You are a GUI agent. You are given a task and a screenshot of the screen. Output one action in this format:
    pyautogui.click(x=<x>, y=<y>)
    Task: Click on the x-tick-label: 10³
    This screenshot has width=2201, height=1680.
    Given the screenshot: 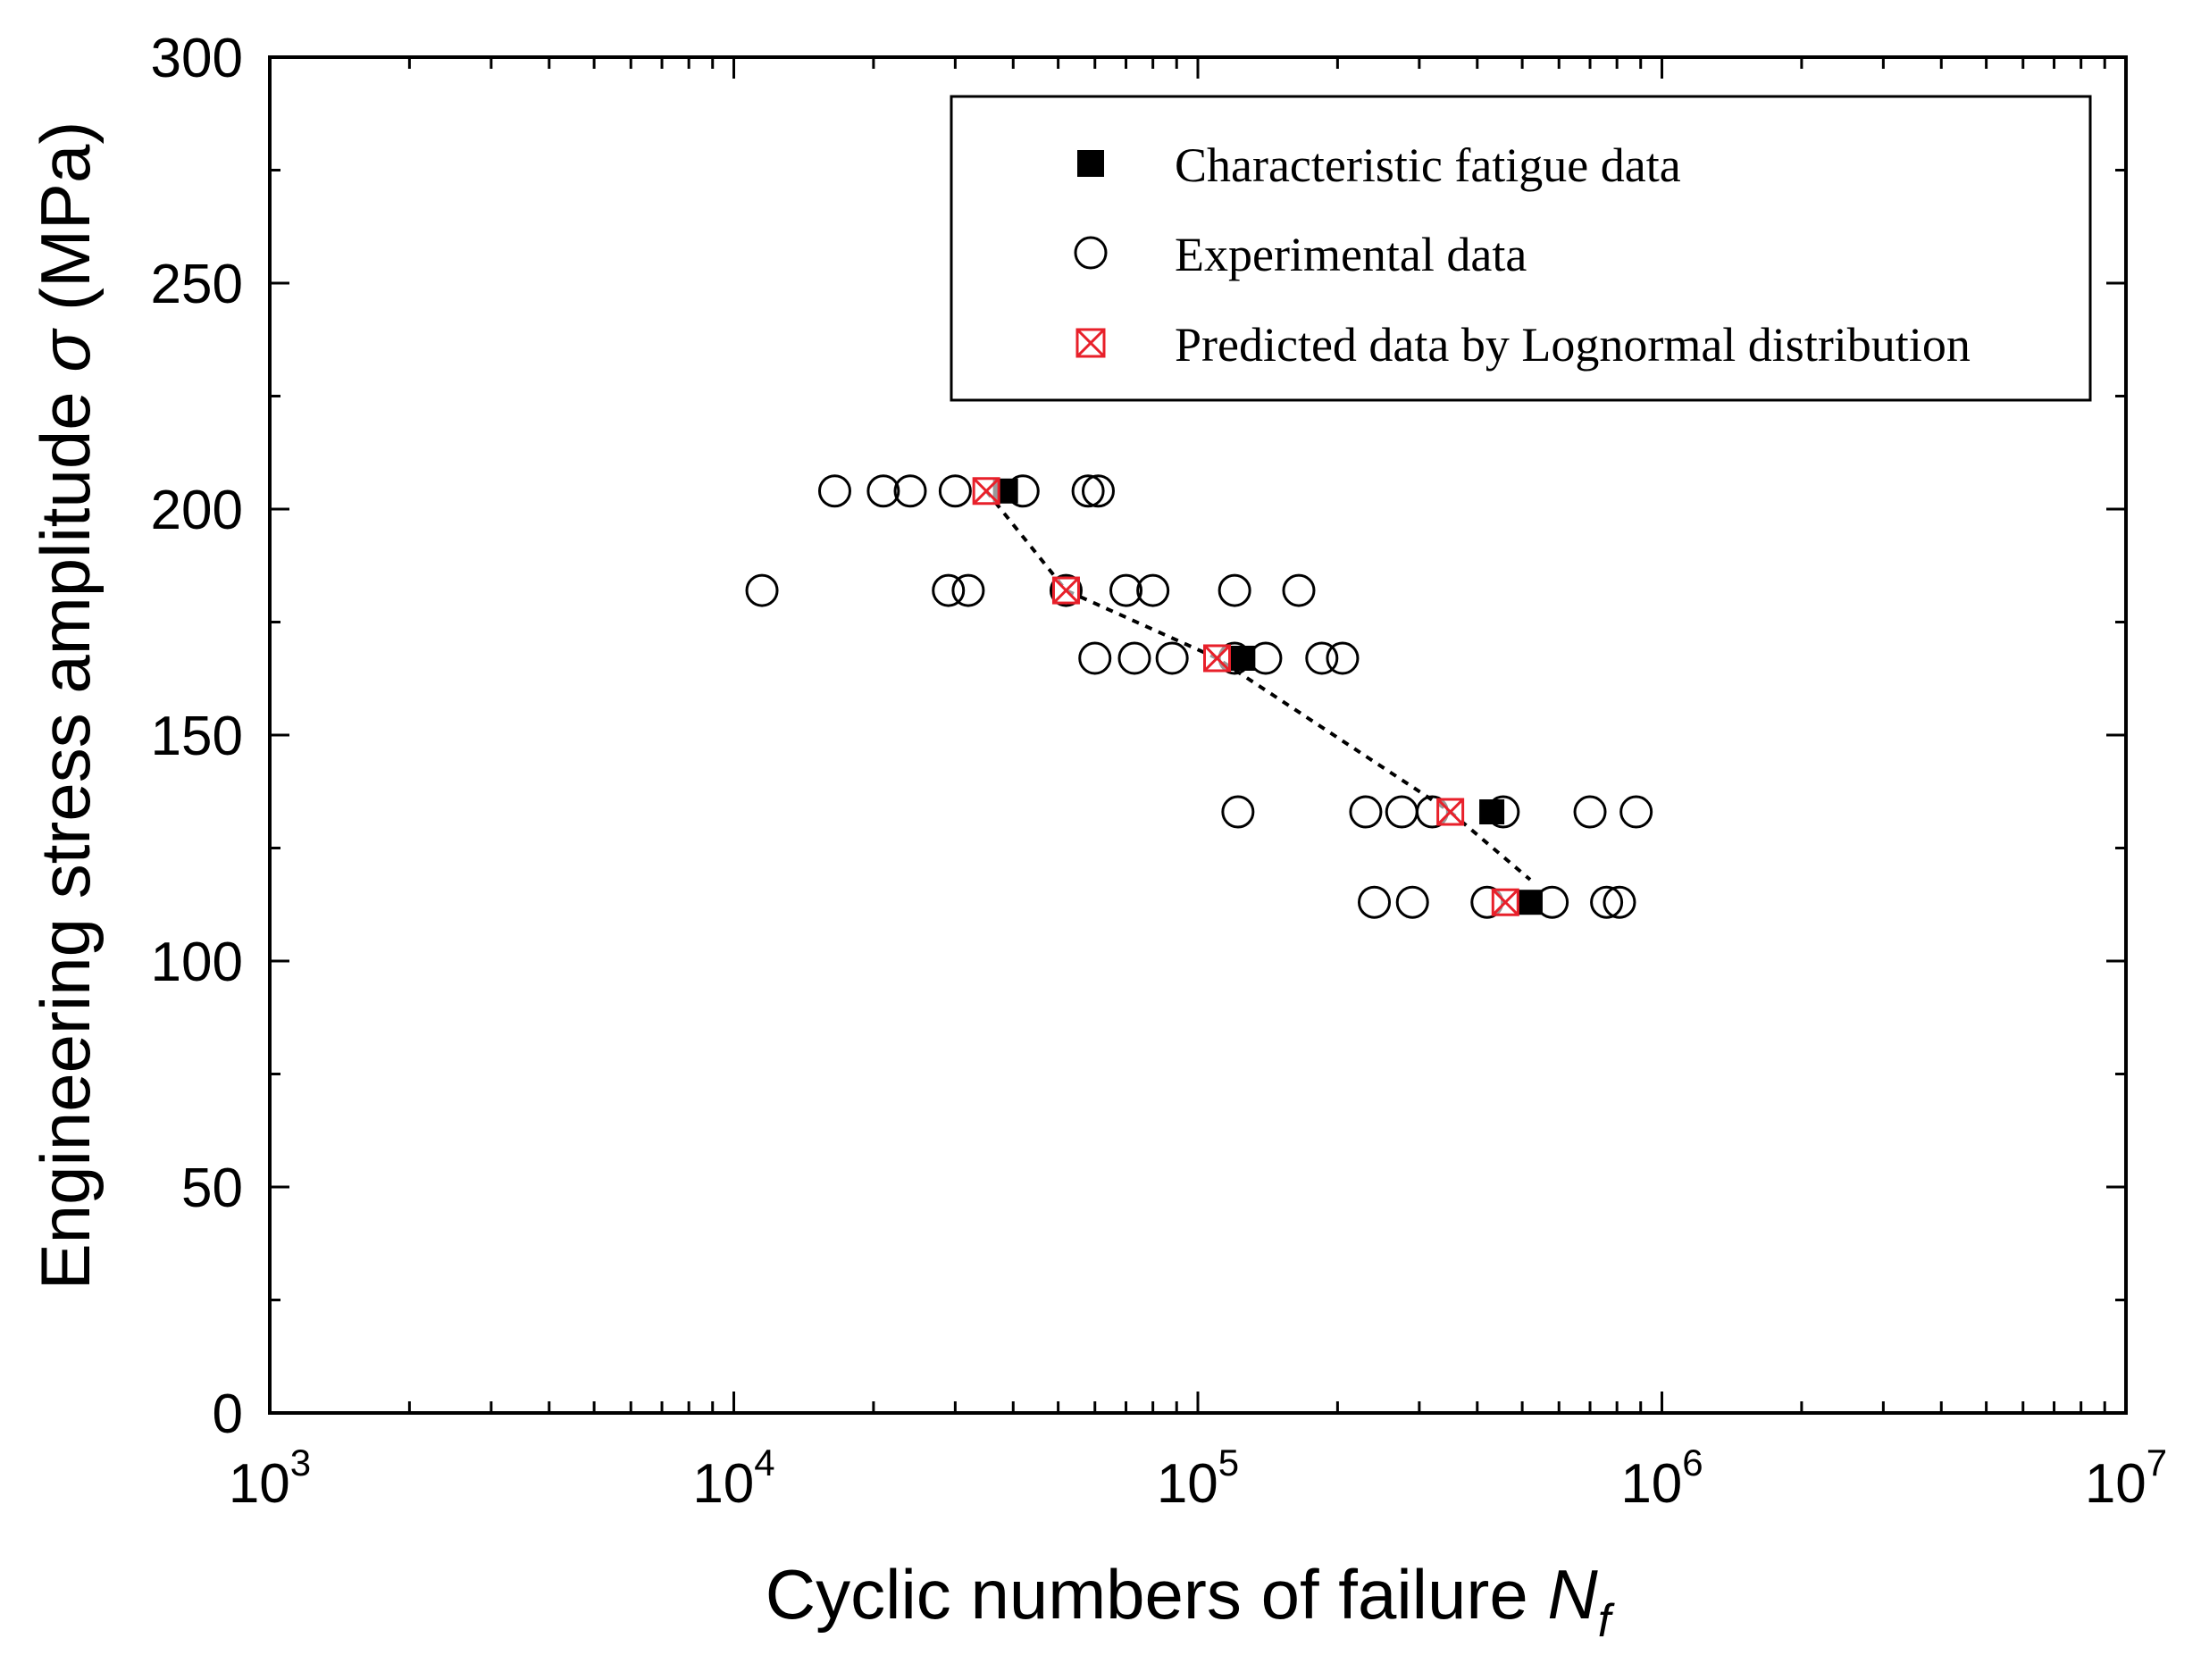 What is the action you would take?
    pyautogui.click(x=270, y=1478)
    